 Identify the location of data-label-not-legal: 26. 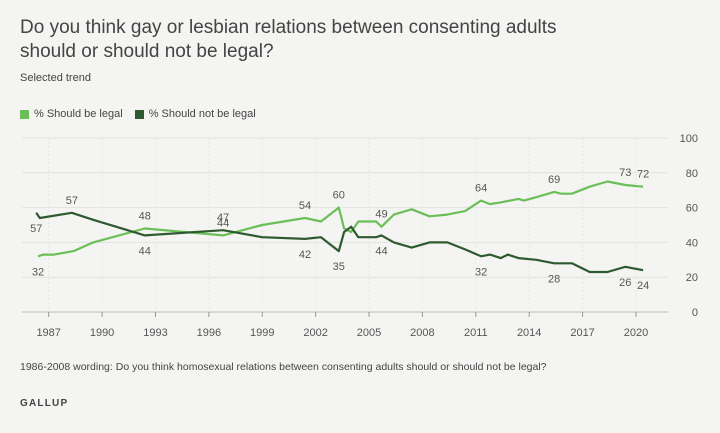
(625, 283).